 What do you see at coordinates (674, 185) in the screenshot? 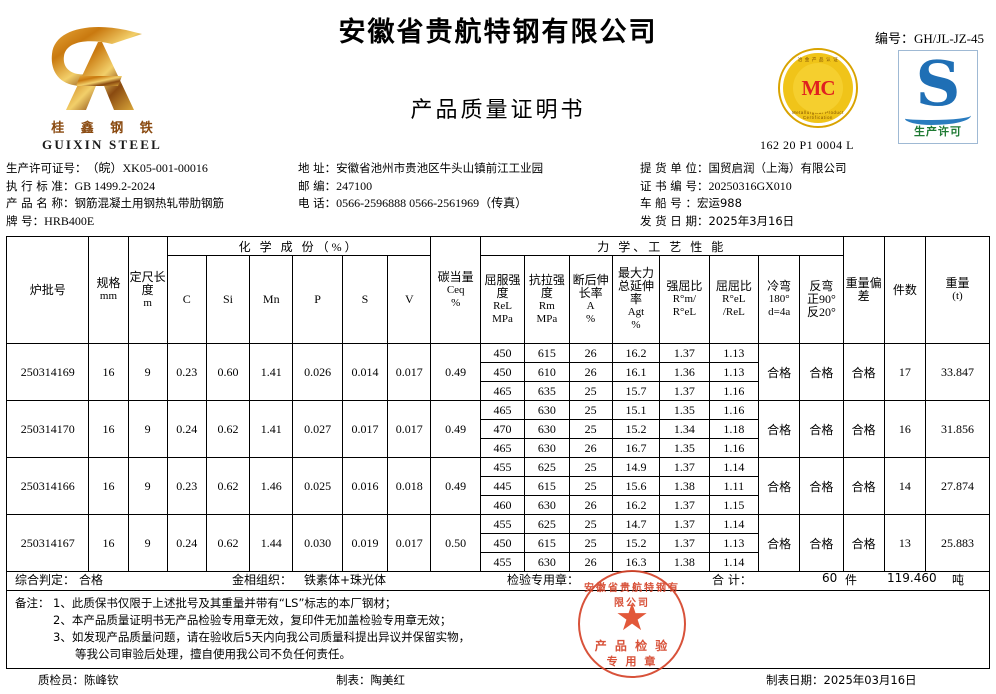
I see `certificate-no-label: 证 书 编 号：` at bounding box center [674, 185].